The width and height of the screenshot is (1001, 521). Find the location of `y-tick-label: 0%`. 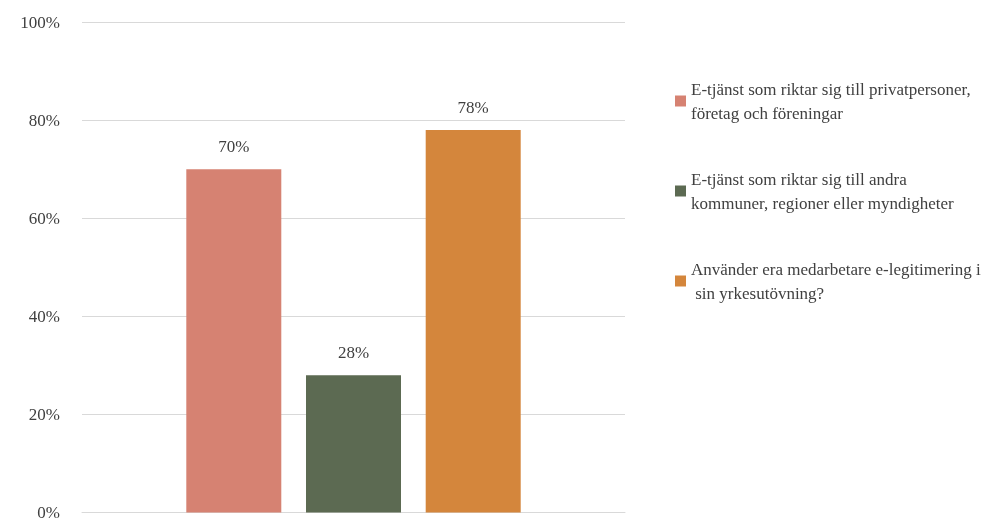

y-tick-label: 0% is located at coordinates (48, 512).